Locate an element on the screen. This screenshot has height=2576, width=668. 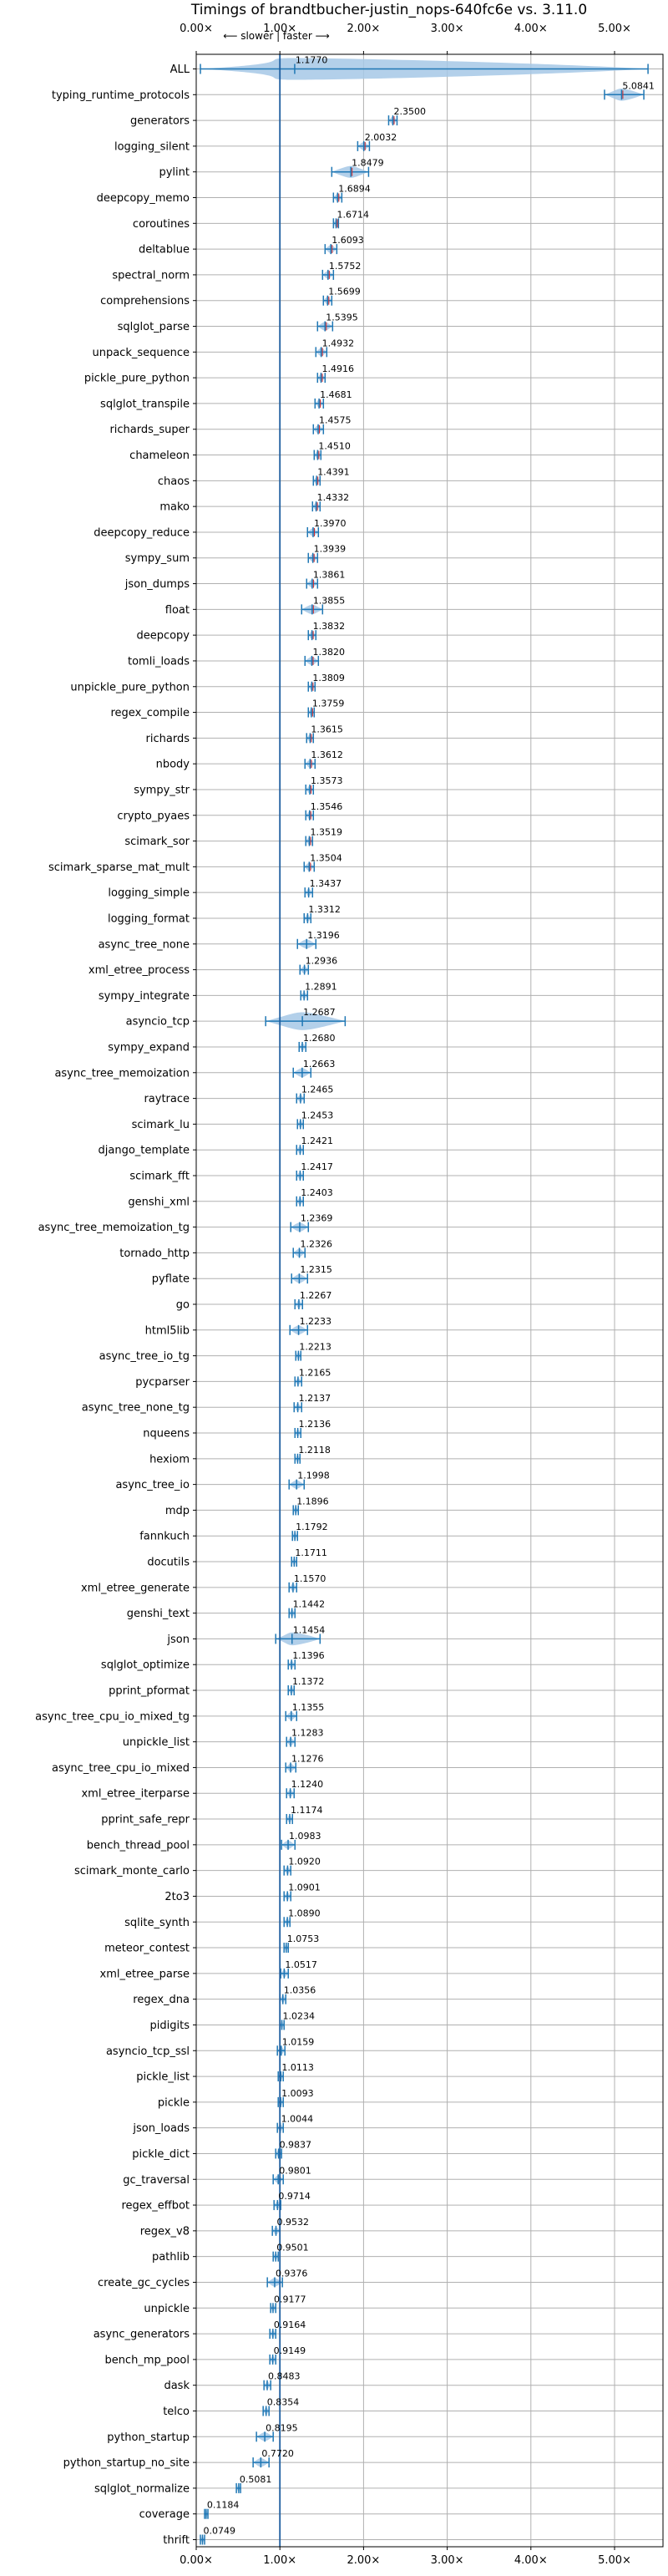
value-label: 0.0749 is located at coordinates (220, 2531).